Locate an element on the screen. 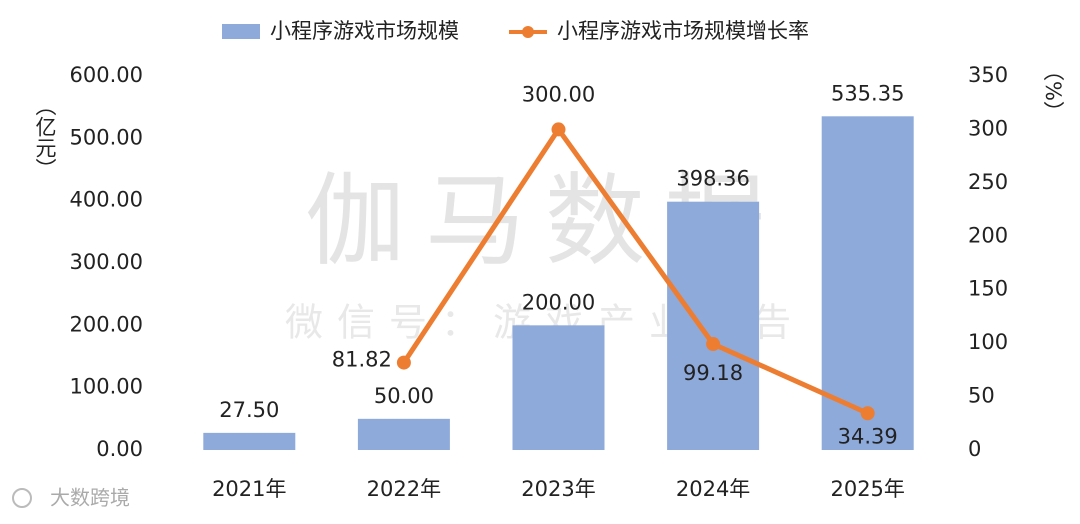 The height and width of the screenshot is (524, 1080). bar-value-label: 200.00 is located at coordinates (558, 302).